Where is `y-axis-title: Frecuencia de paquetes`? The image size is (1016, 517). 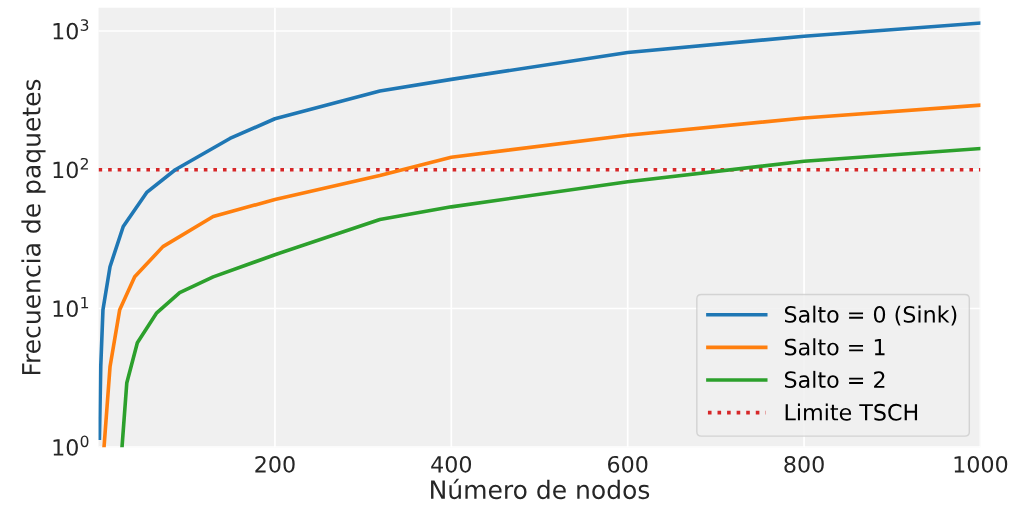
y-axis-title: Frecuencia de paquetes is located at coordinates (33, 227).